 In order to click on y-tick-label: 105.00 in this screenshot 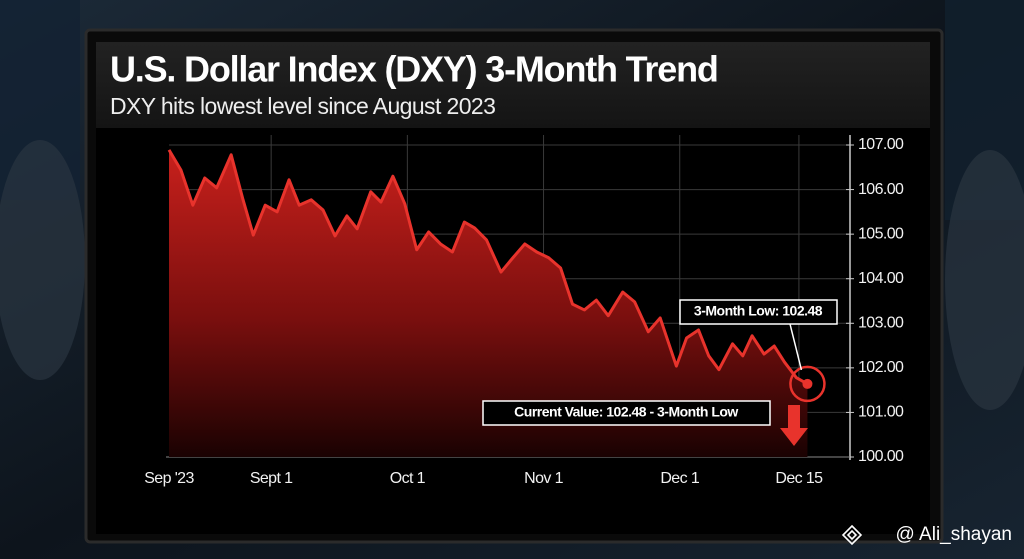, I will do `click(881, 233)`.